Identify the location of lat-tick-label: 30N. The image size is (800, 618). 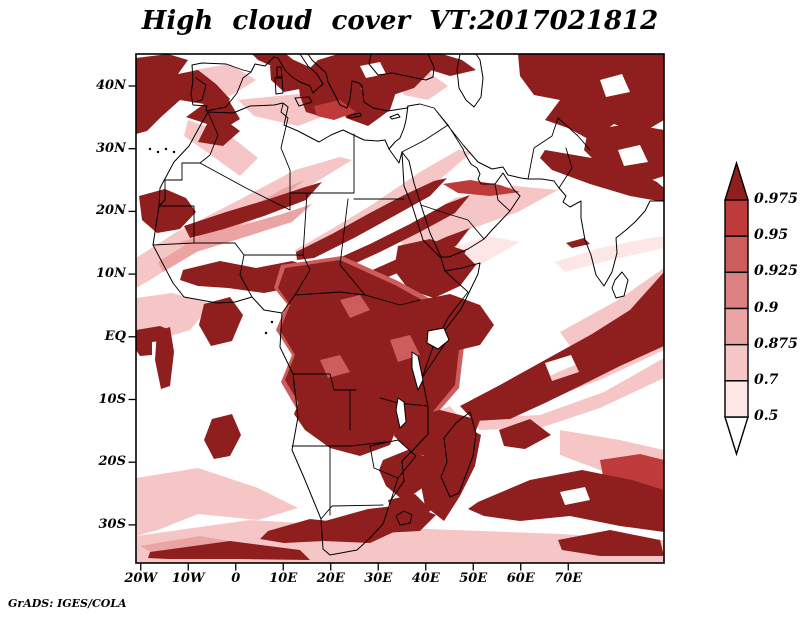
(111, 148).